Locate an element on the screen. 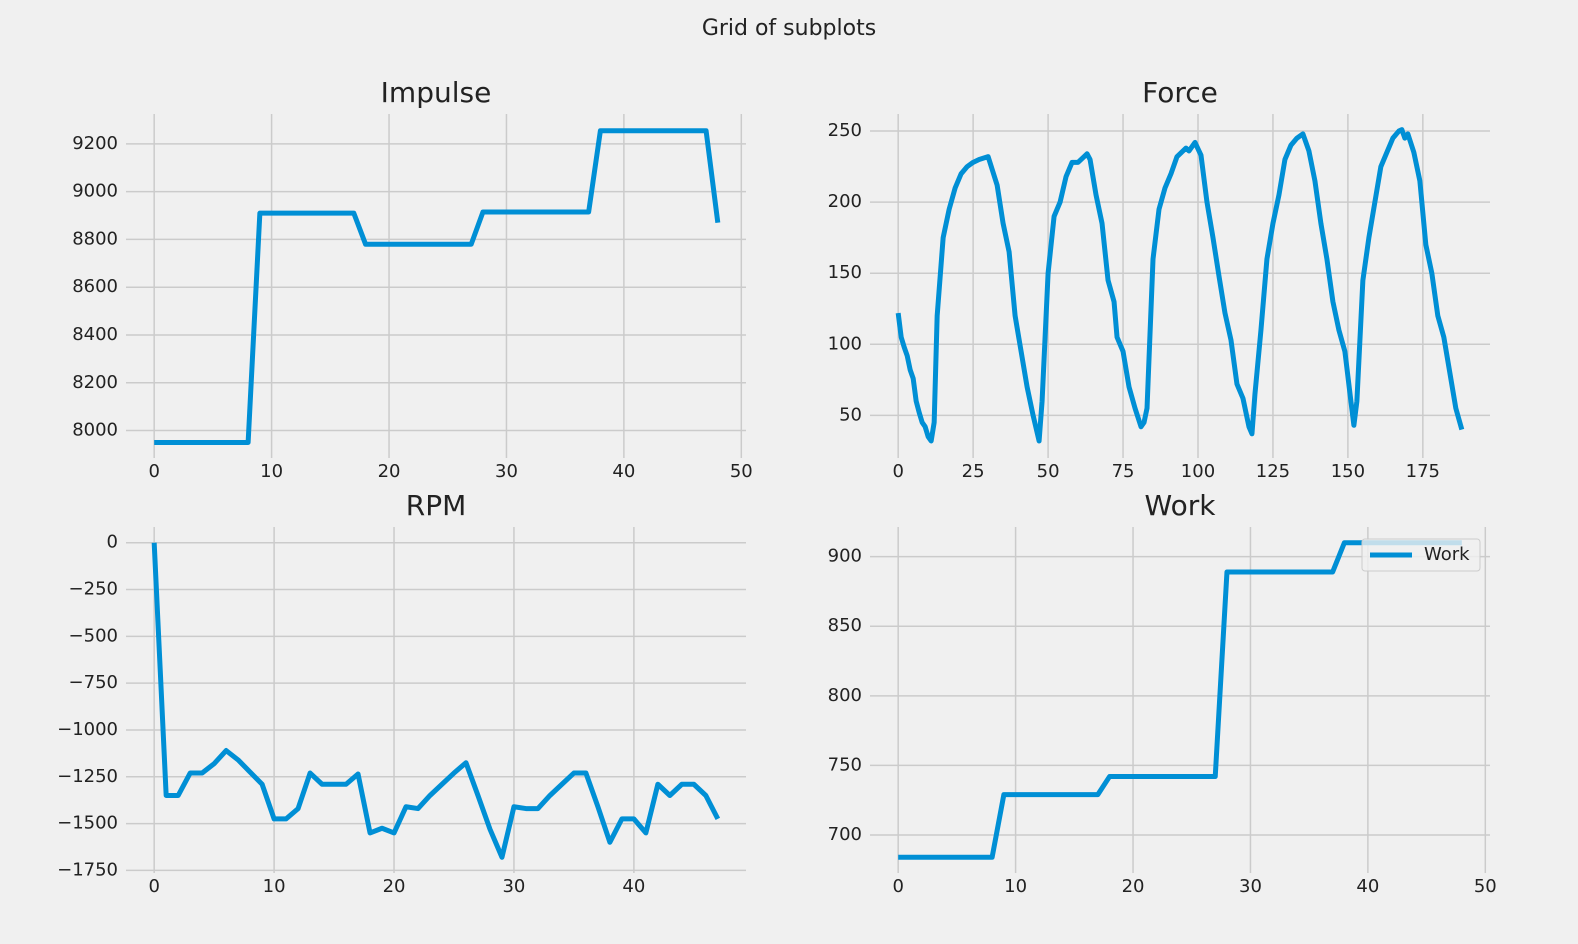  y-tick-label: 800 is located at coordinates (845, 695).